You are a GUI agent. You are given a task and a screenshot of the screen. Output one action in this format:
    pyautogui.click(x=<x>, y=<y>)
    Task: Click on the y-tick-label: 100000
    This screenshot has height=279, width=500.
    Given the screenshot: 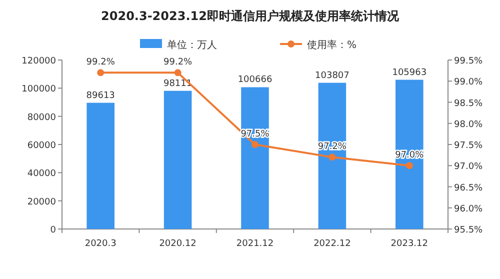 What is the action you would take?
    pyautogui.click(x=39, y=89)
    